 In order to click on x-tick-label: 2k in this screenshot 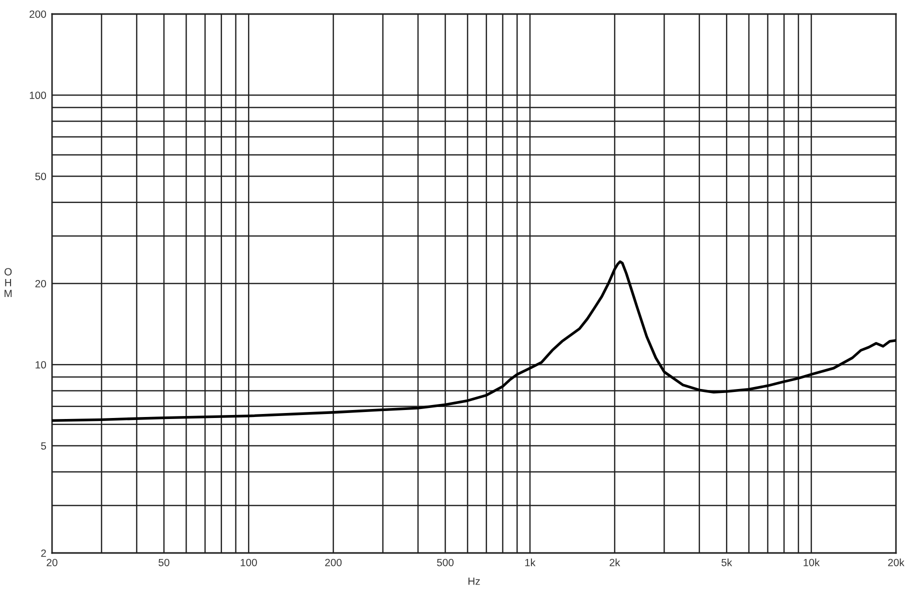, I will do `click(615, 562)`.